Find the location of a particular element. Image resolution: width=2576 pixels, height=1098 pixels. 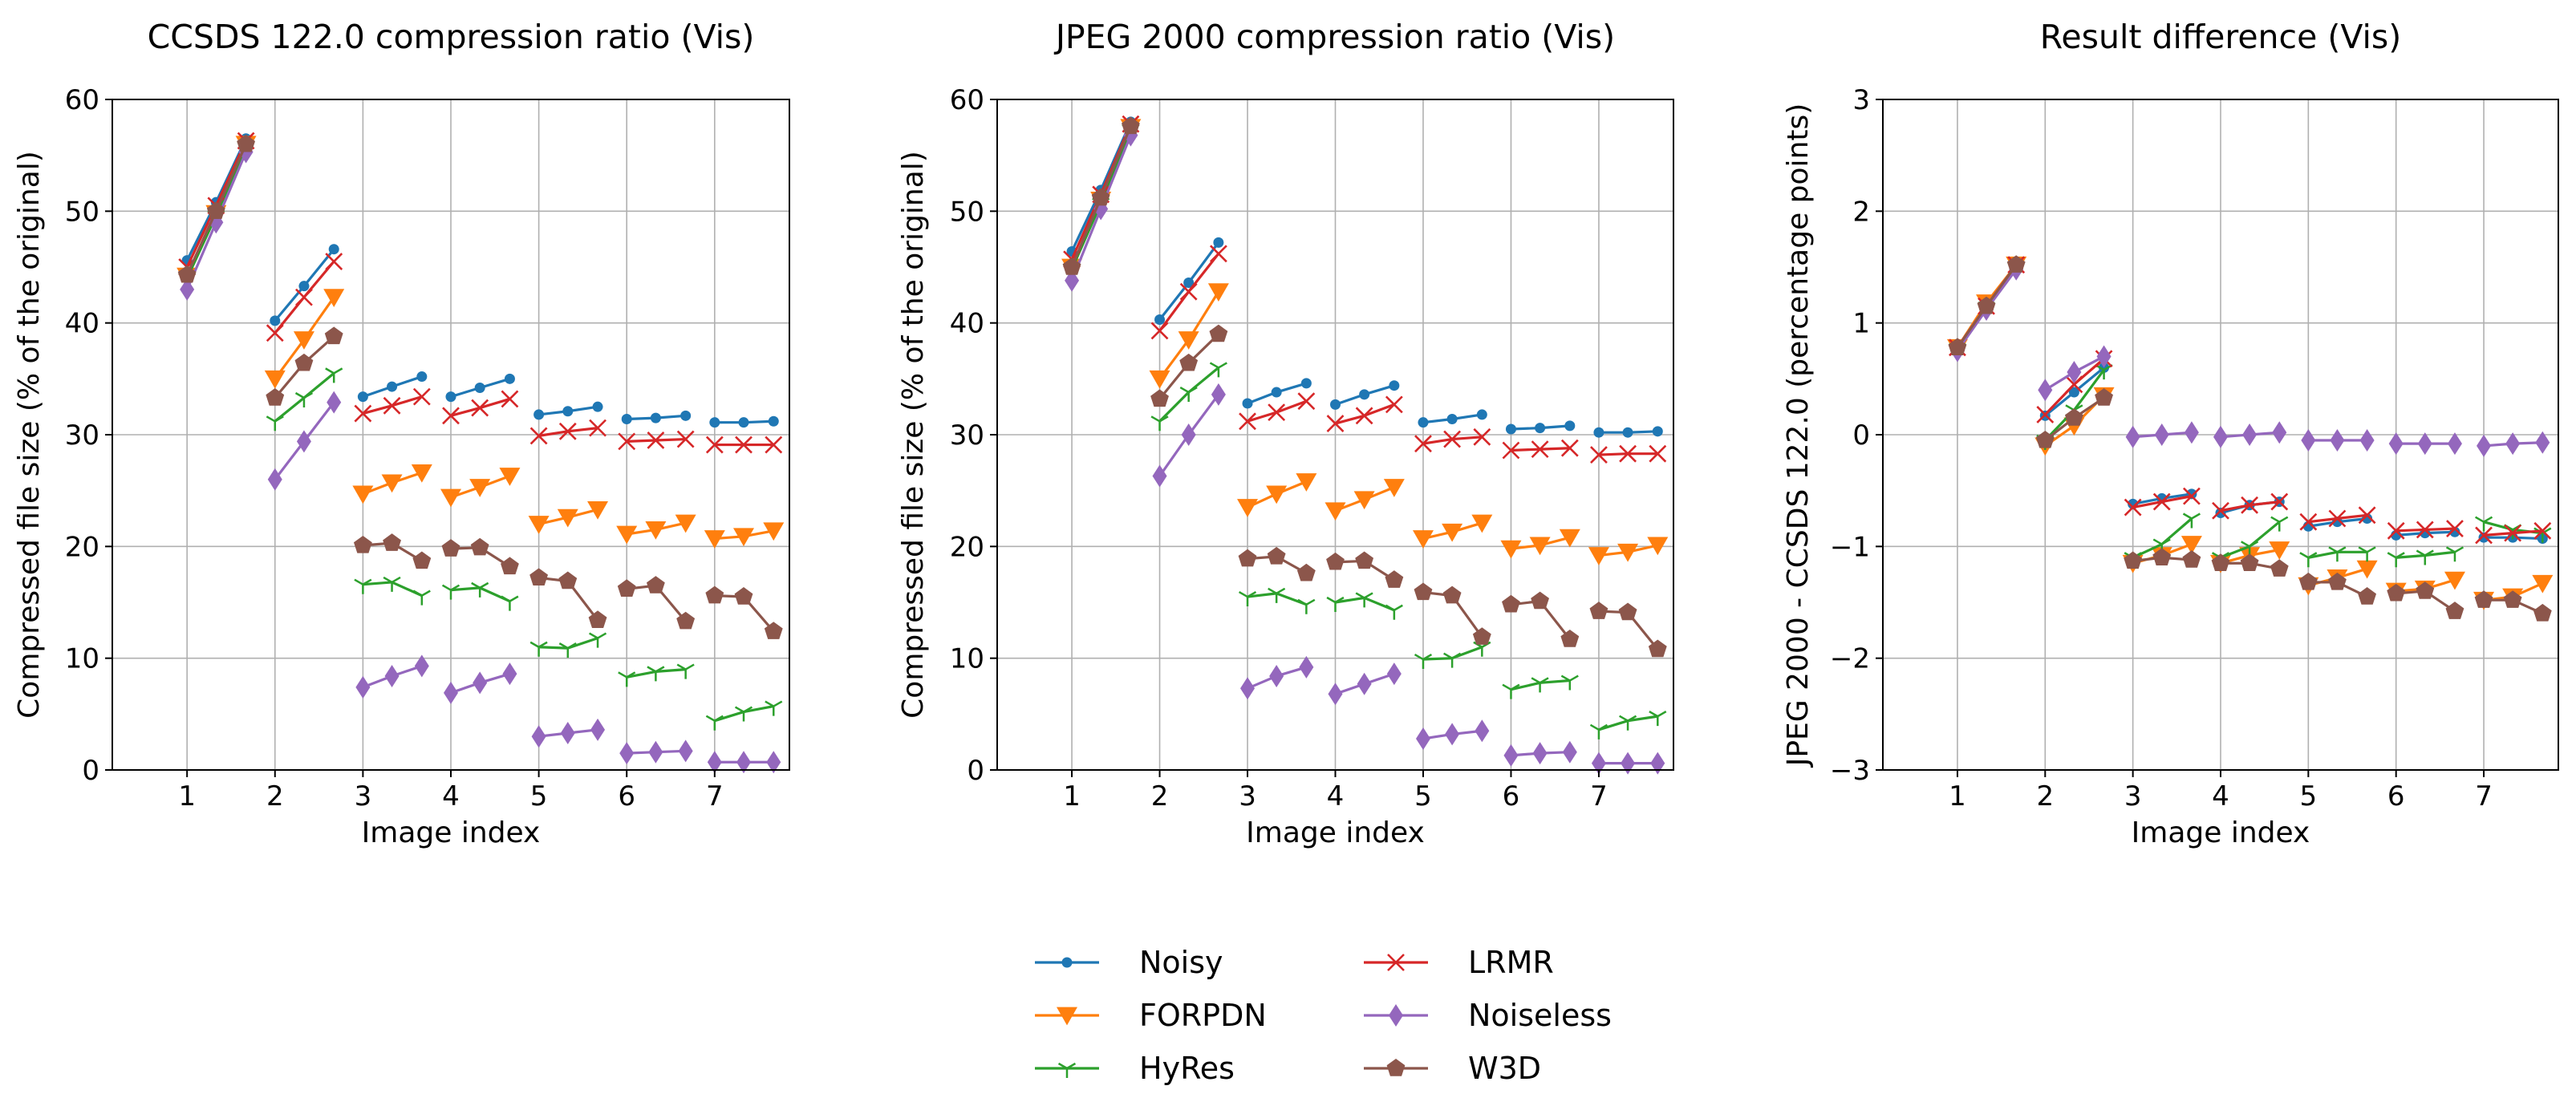

y-tick-label: 50 is located at coordinates (82, 212).